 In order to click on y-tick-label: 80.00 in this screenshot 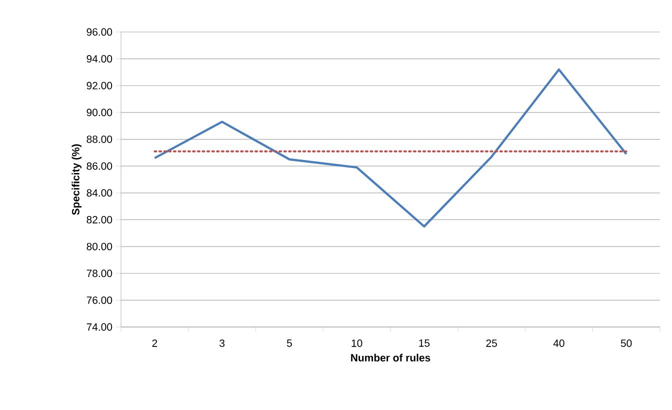, I will do `click(99, 246)`.